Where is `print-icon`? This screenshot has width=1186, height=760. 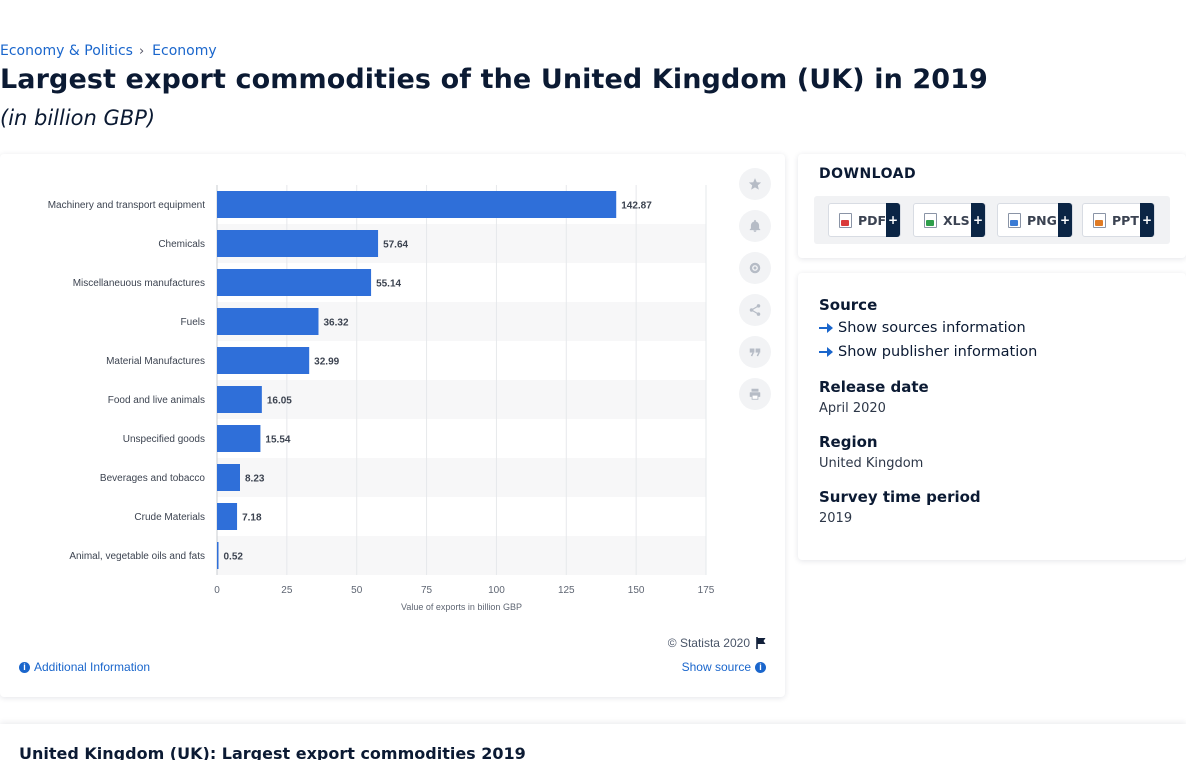
print-icon is located at coordinates (755, 394).